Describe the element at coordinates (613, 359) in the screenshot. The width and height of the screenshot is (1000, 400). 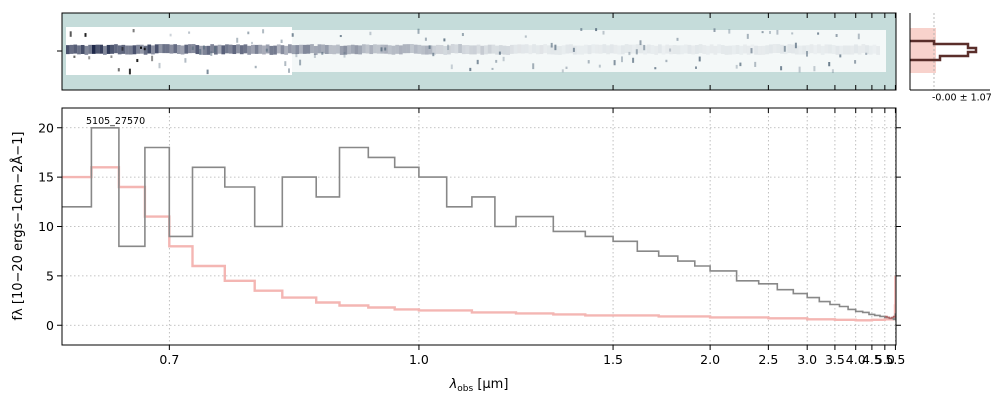
I see `x-tick-label: 1.5` at that location.